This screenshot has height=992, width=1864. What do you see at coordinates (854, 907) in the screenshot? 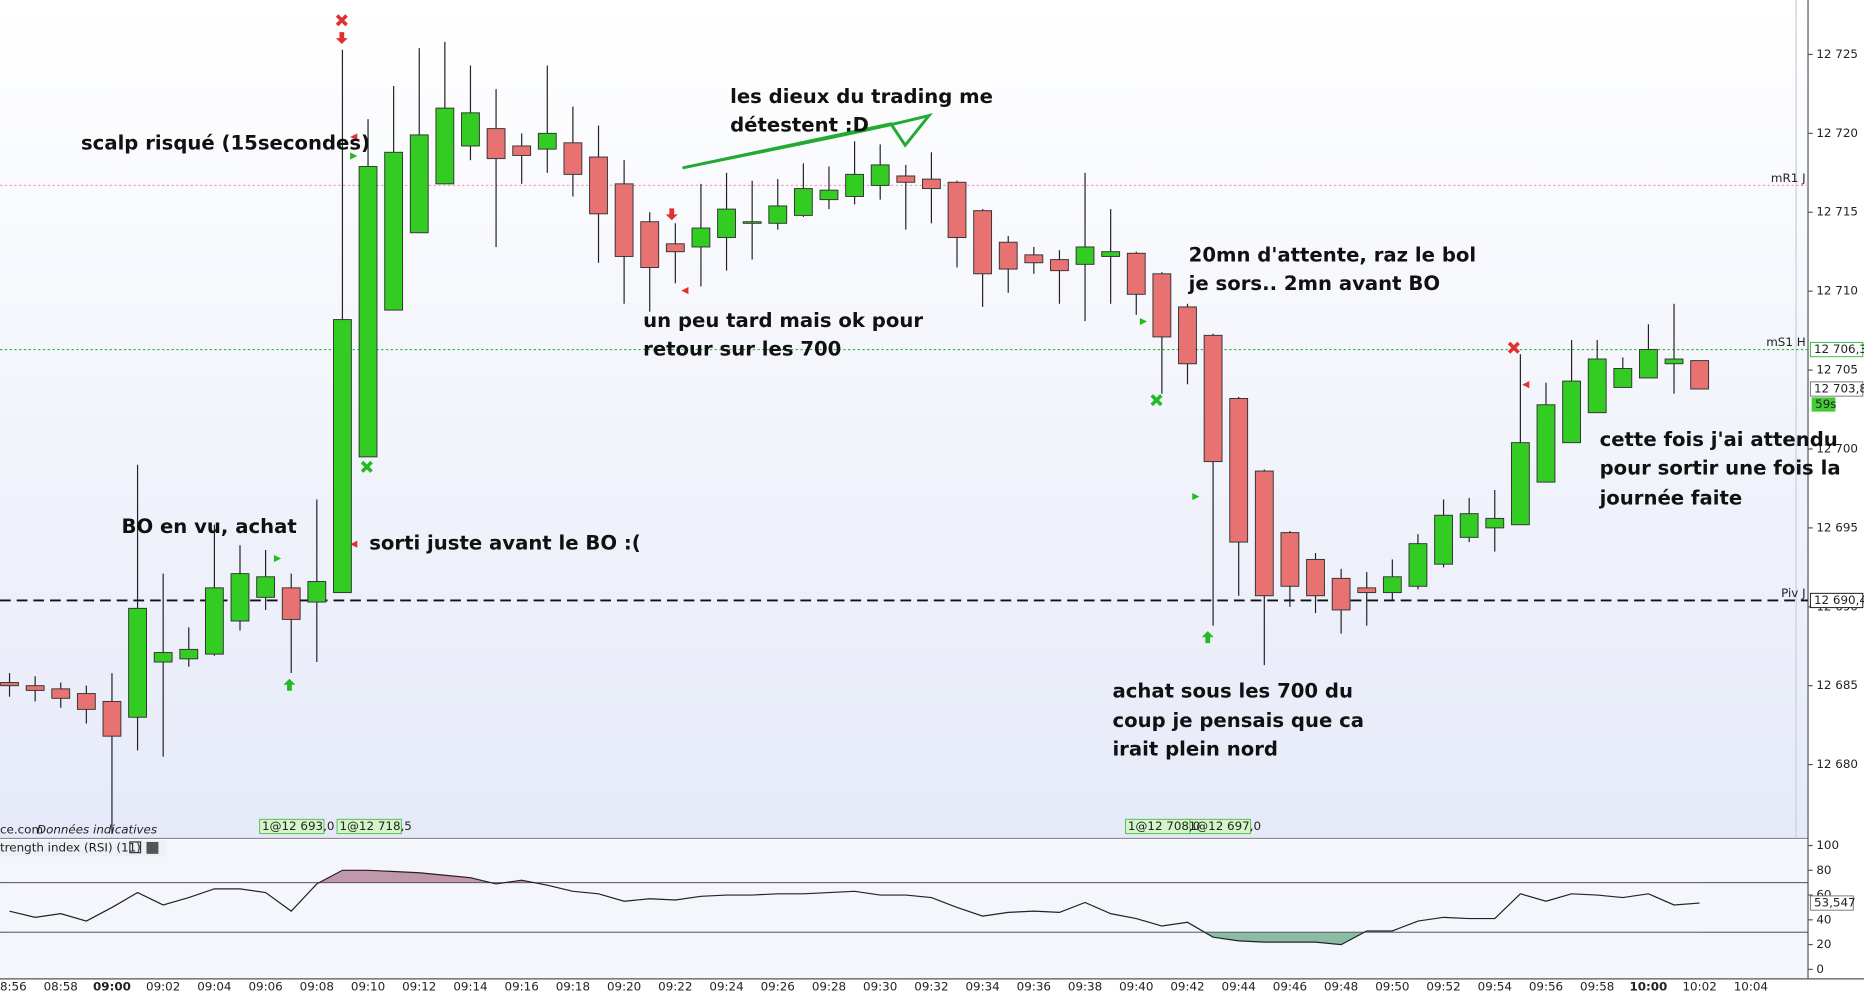
I see `rsi-line` at bounding box center [854, 907].